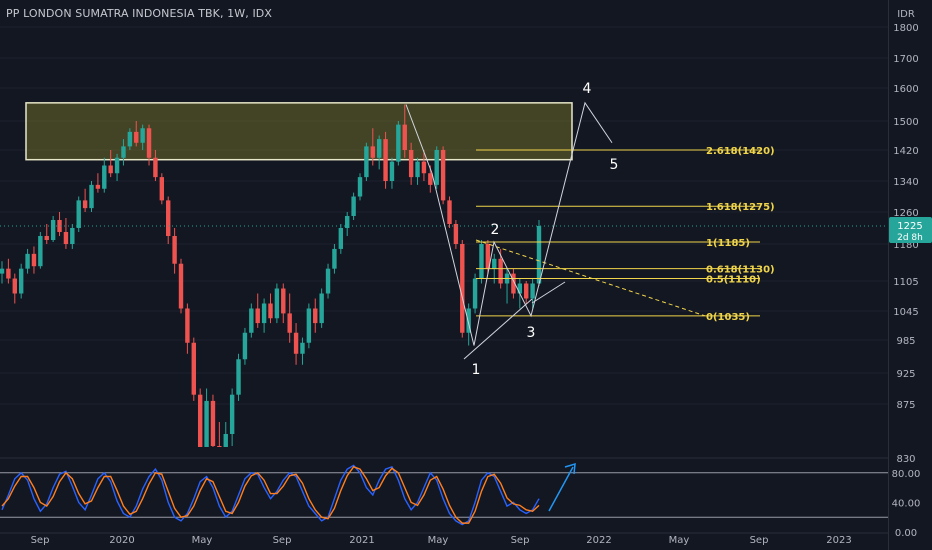 This screenshot has width=932, height=550. I want to click on y-tick-label: 1600, so click(905, 89).